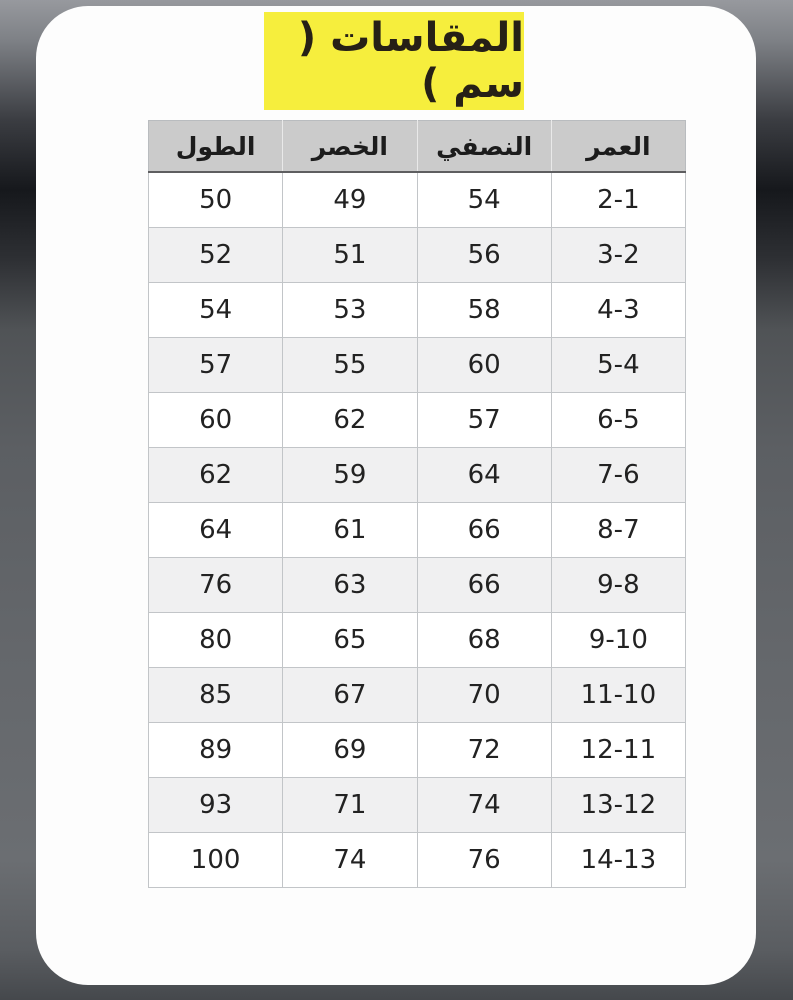 The image size is (793, 1000). What do you see at coordinates (215, 805) in the screenshot?
I see `cell-height: 93` at bounding box center [215, 805].